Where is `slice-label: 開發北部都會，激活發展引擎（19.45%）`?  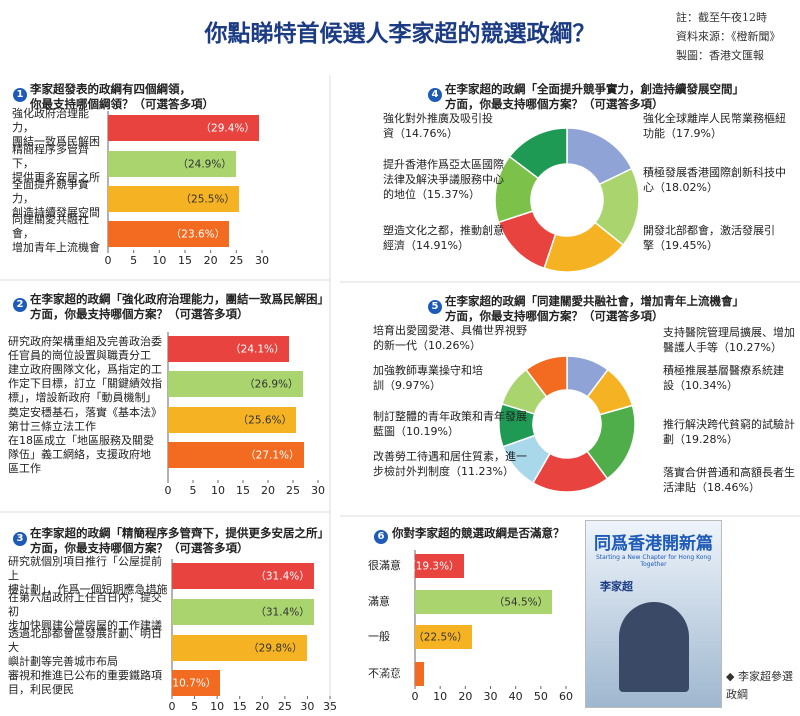
slice-label: 開發北部都會，激活發展引擎（19.45%） is located at coordinates (718, 238).